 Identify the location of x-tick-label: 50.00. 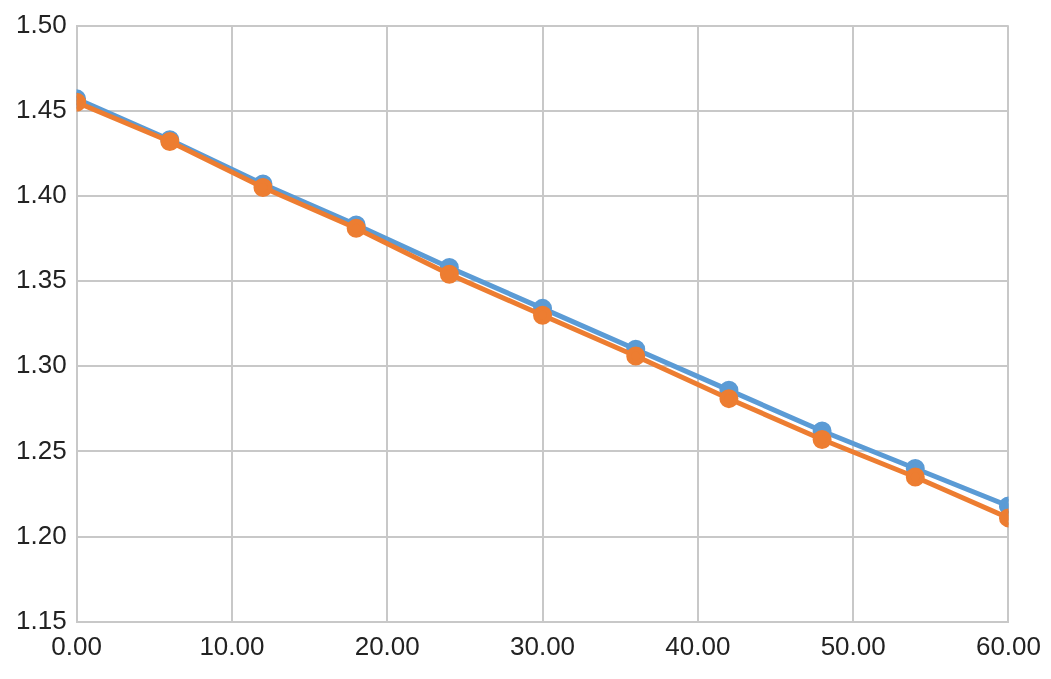
(853, 645).